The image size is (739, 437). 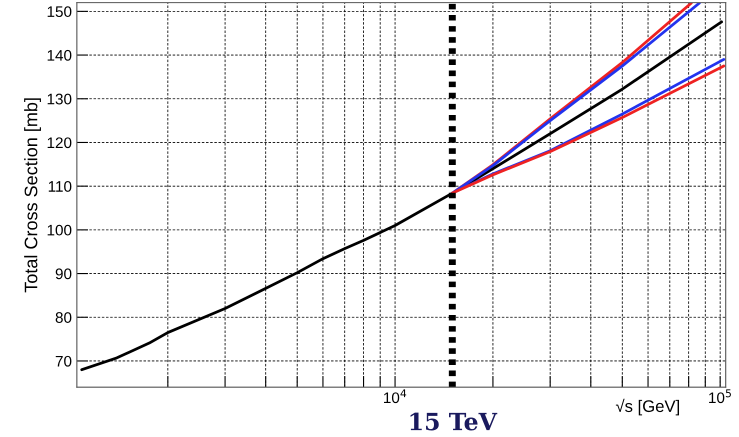 I want to click on y-axis-title: Total Cross Section [mb], so click(x=32, y=195).